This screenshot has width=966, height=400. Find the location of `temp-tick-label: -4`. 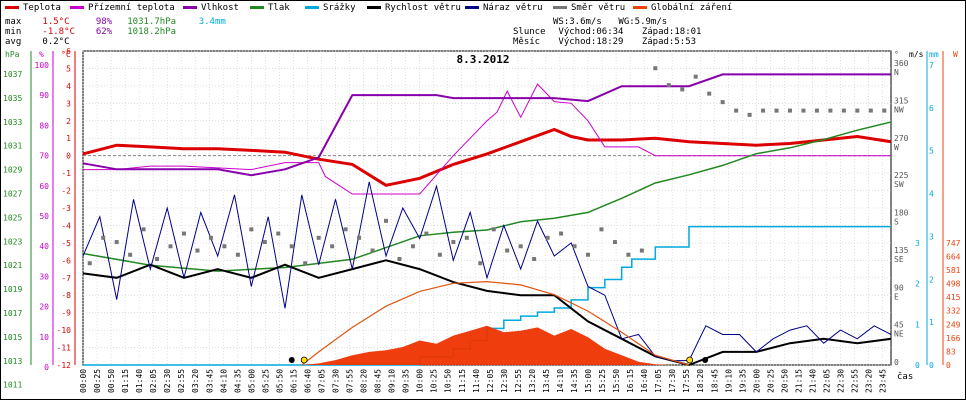

temp-tick-label: -4 is located at coordinates (66, 225).